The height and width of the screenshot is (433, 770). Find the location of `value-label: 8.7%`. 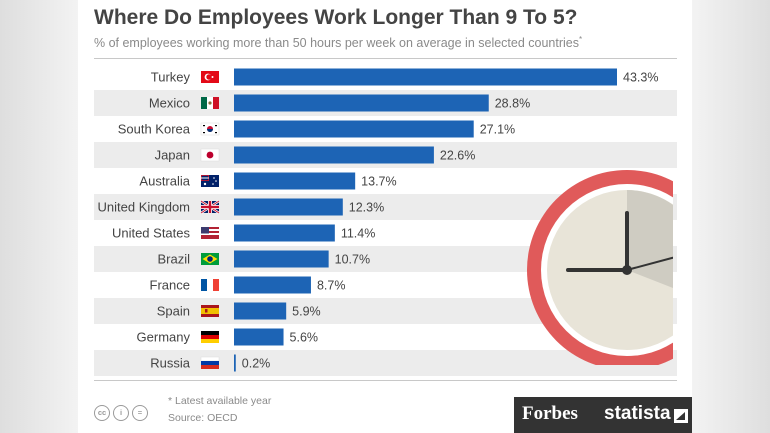

value-label: 8.7% is located at coordinates (331, 286).